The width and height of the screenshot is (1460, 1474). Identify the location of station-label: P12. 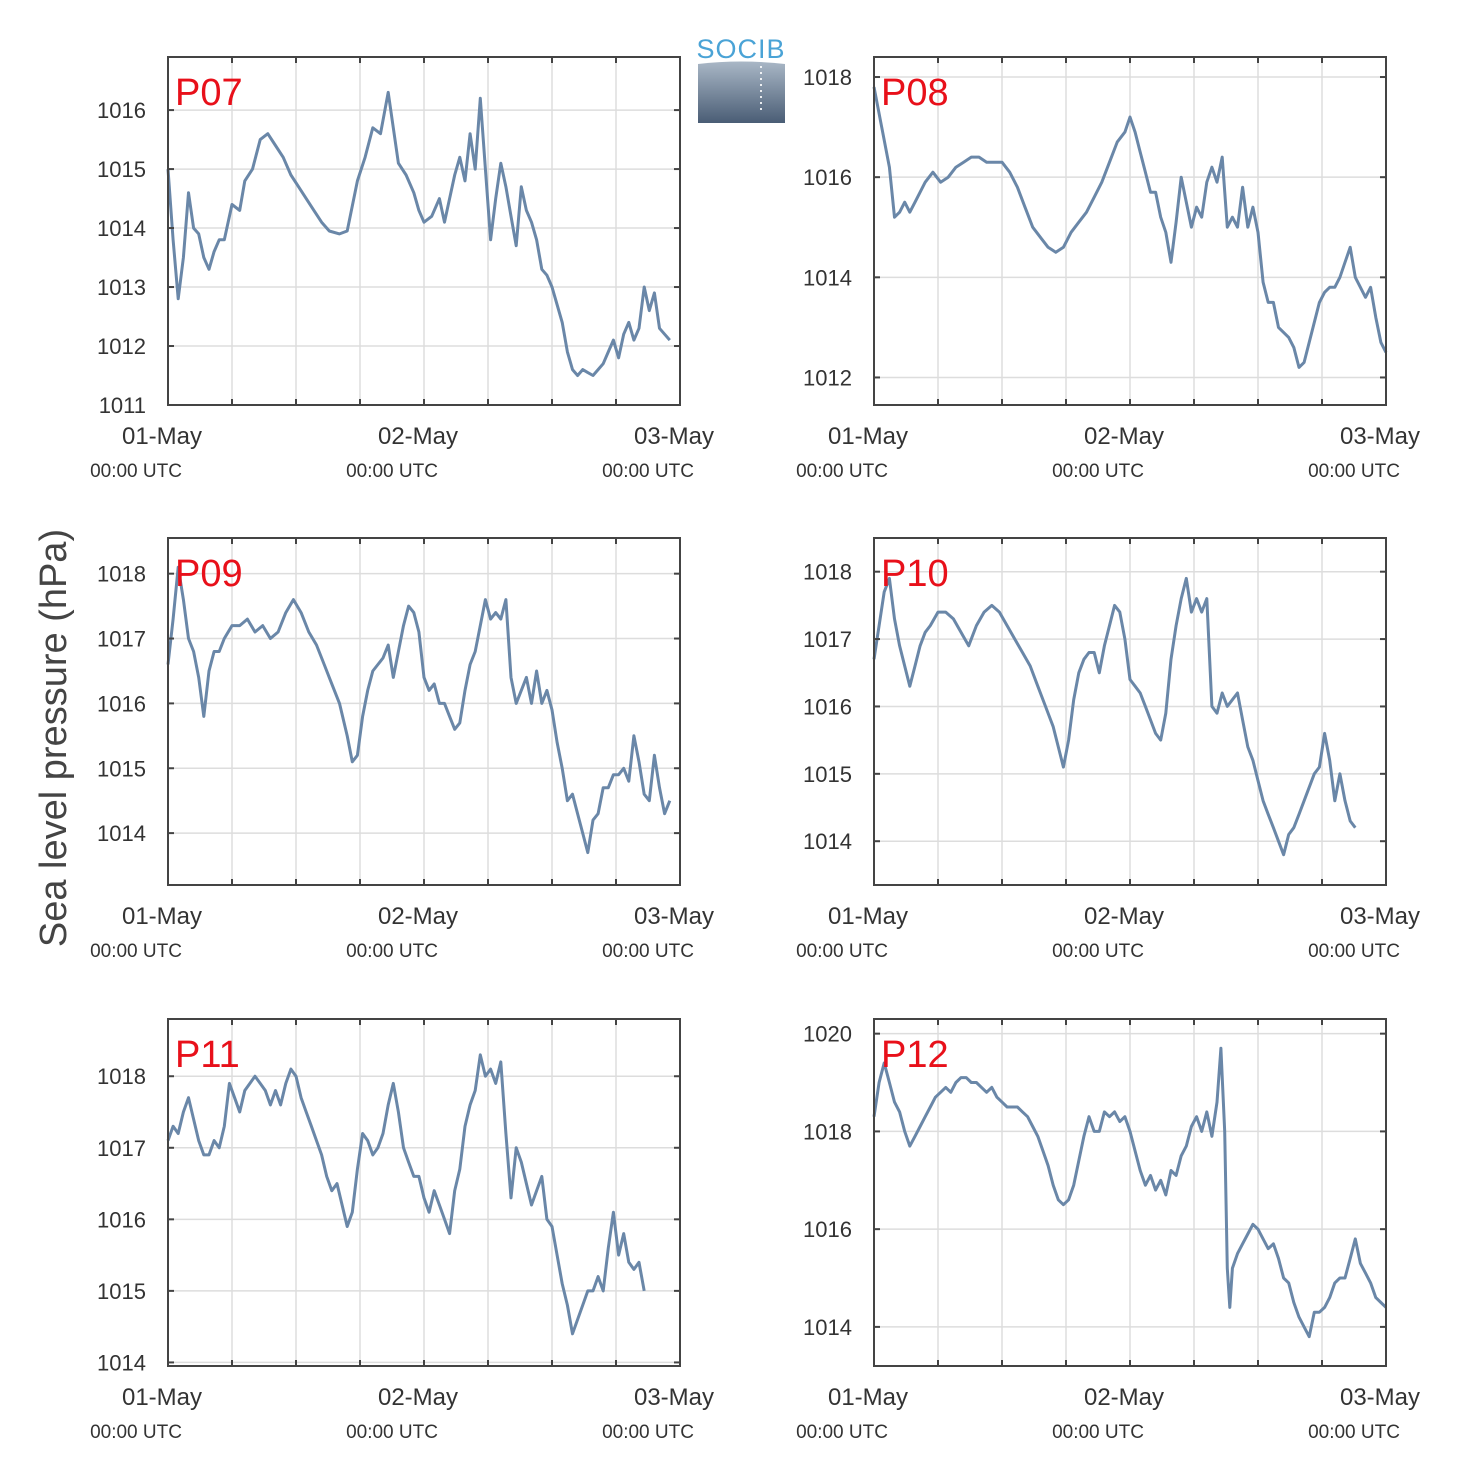
(915, 1055).